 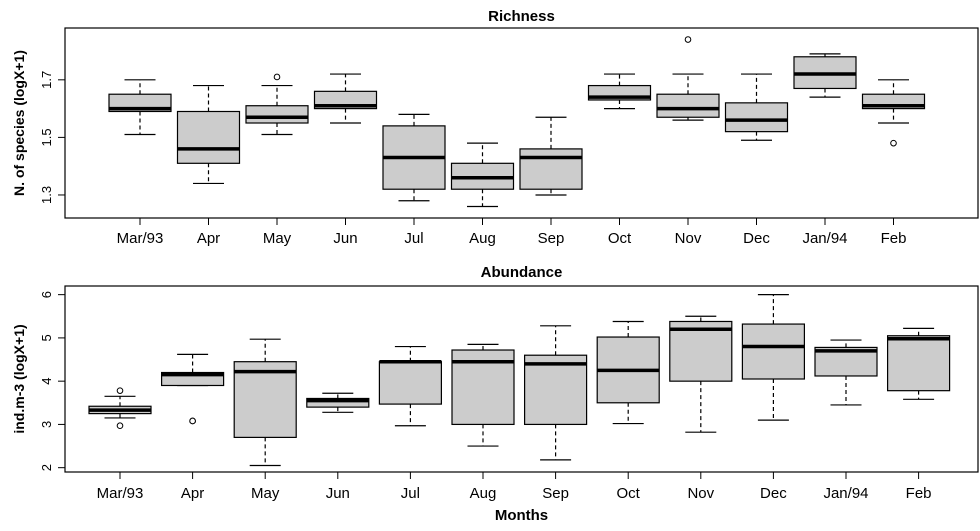 What do you see at coordinates (46, 195) in the screenshot?
I see `richness-y-tick-label: 1.3` at bounding box center [46, 195].